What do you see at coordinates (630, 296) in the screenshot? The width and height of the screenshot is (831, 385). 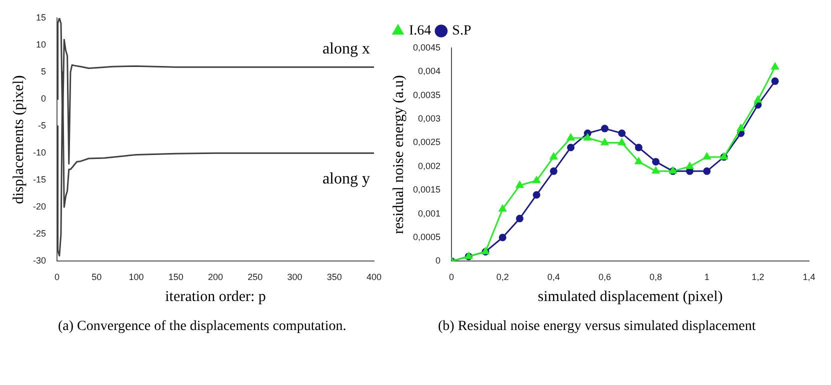 I see `x-axis-title: simulated displacement (pixel)` at bounding box center [630, 296].